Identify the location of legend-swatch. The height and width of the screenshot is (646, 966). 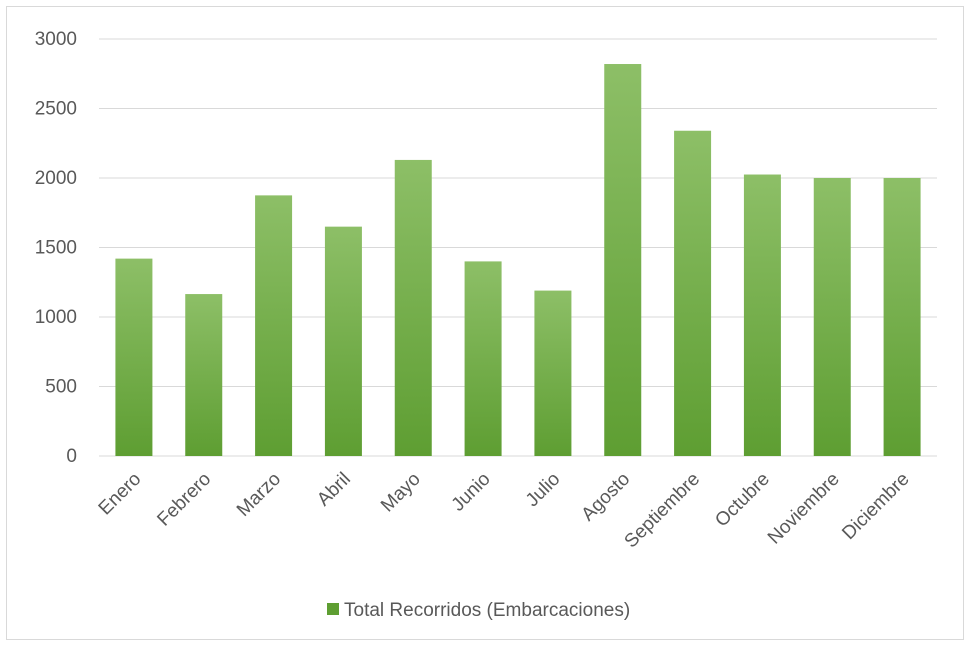
(333, 609).